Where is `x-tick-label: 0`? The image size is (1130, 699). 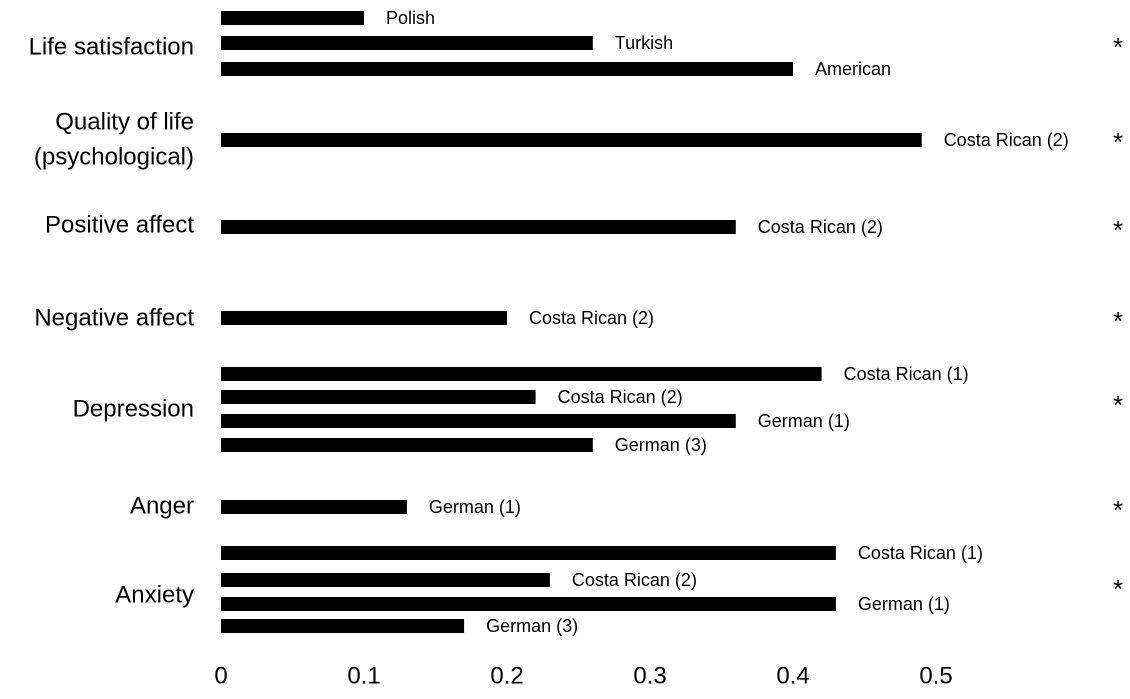
x-tick-label: 0 is located at coordinates (220, 675).